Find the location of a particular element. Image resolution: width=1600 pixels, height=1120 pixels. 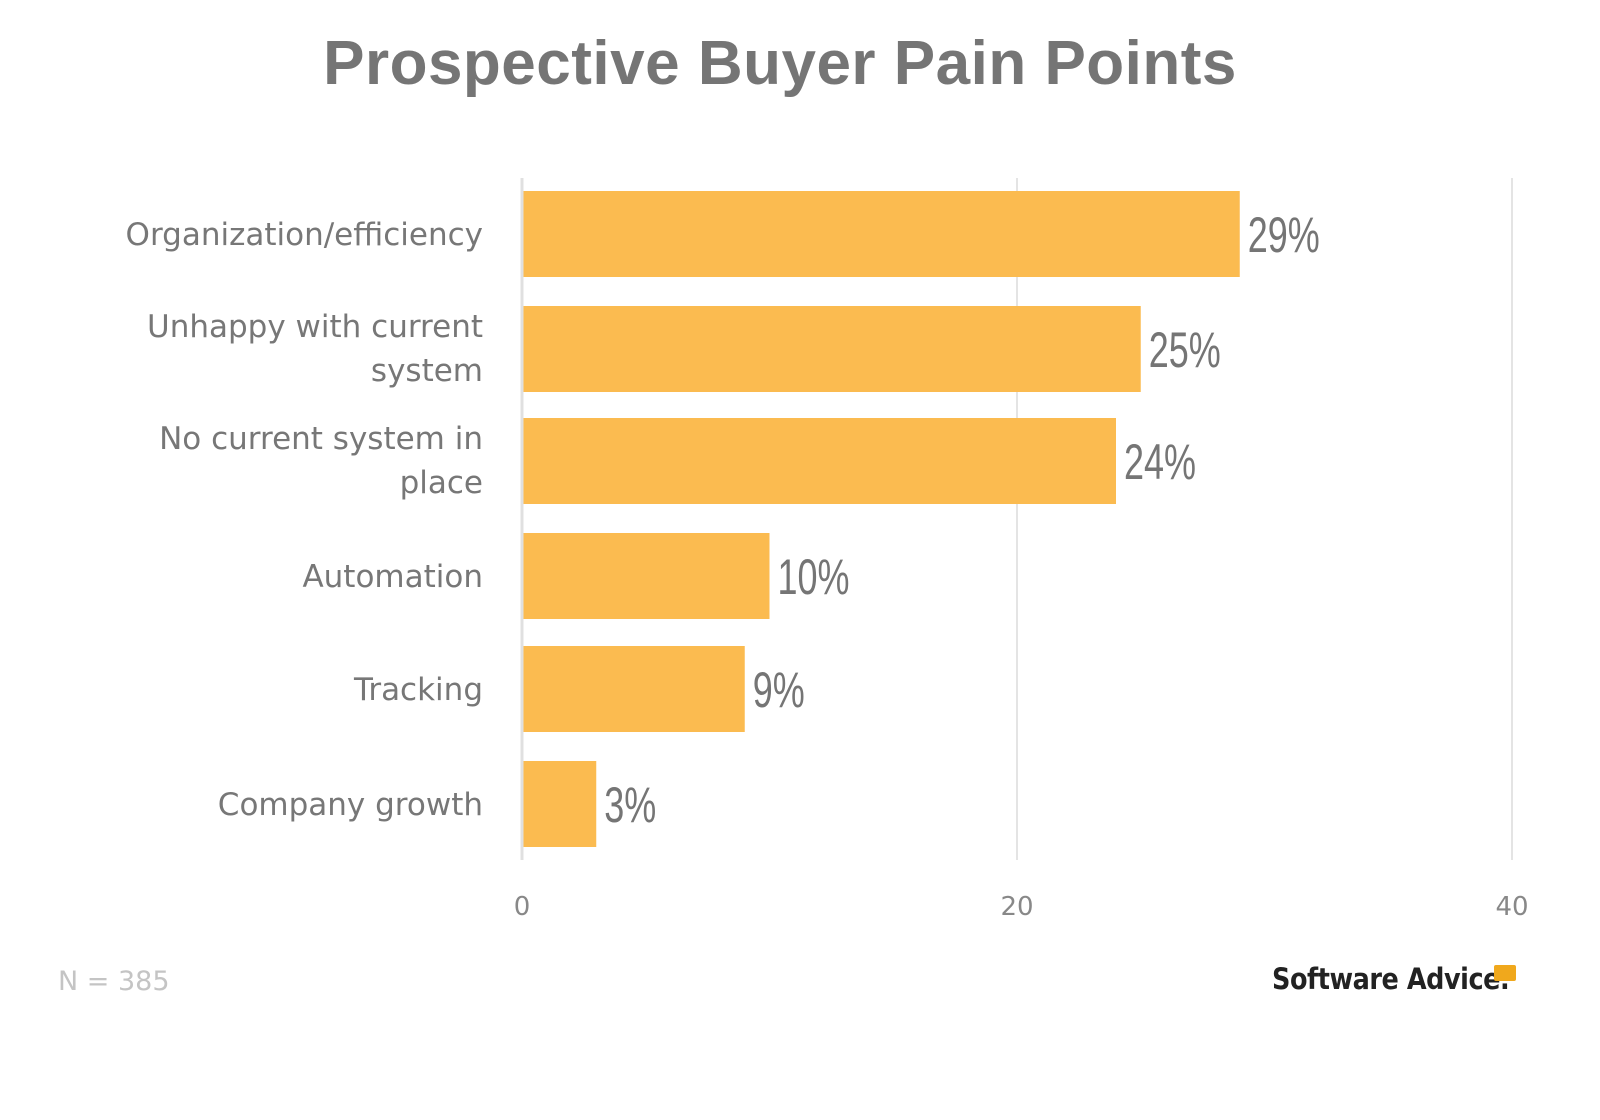

x-tick-label: 20 is located at coordinates (1016, 907).